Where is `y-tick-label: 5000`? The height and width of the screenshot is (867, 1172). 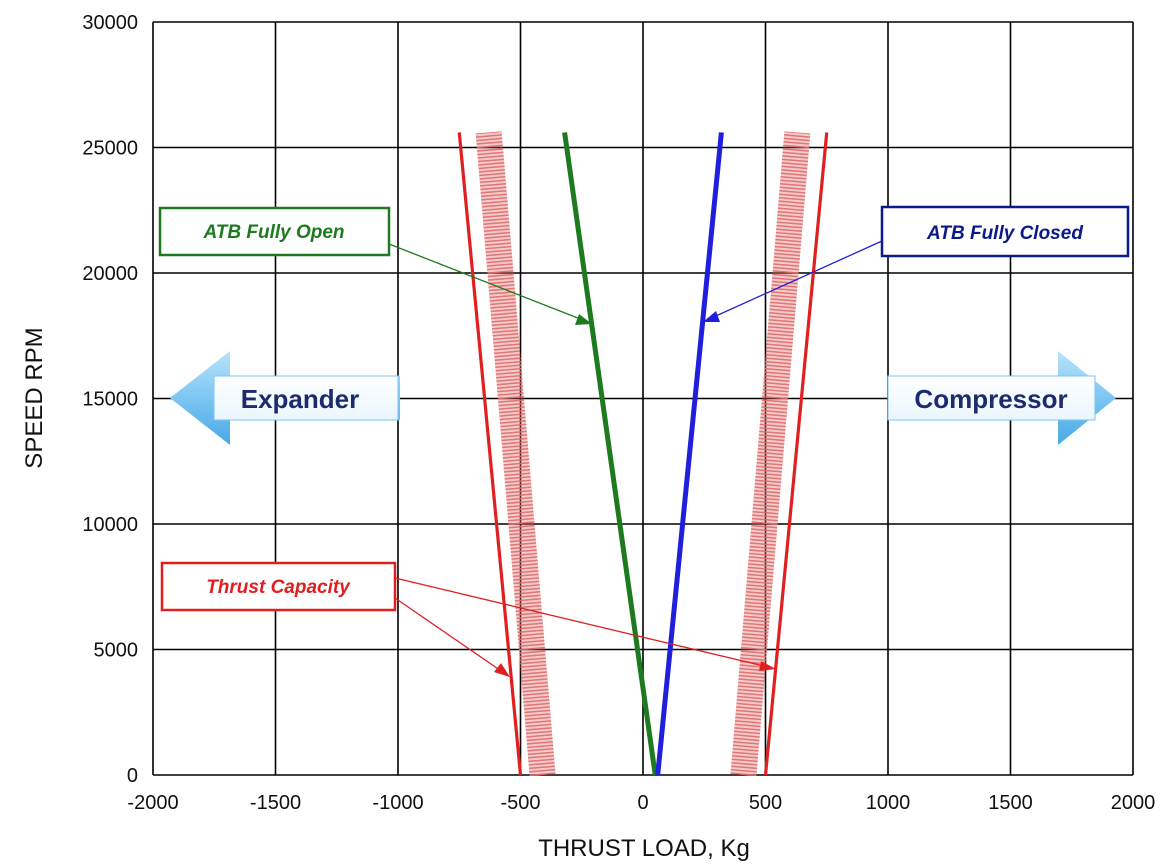
y-tick-label: 5000 is located at coordinates (116, 651).